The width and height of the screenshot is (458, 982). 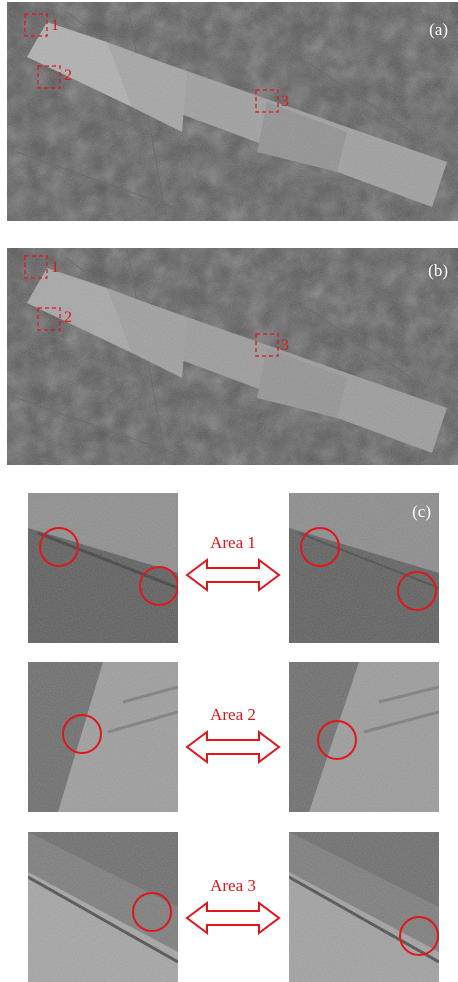 I want to click on panel-a-label: (a), so click(x=438, y=29).